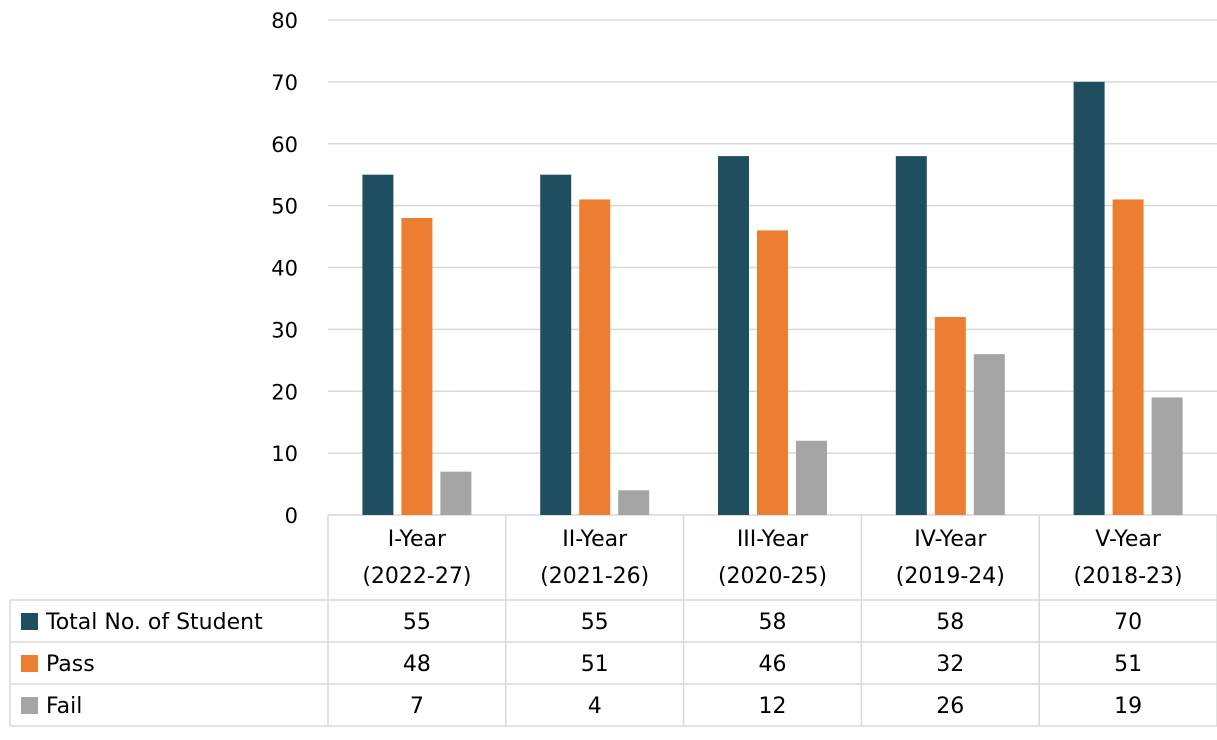 The height and width of the screenshot is (740, 1217). I want to click on y-tick-label-30: 30, so click(284, 330).